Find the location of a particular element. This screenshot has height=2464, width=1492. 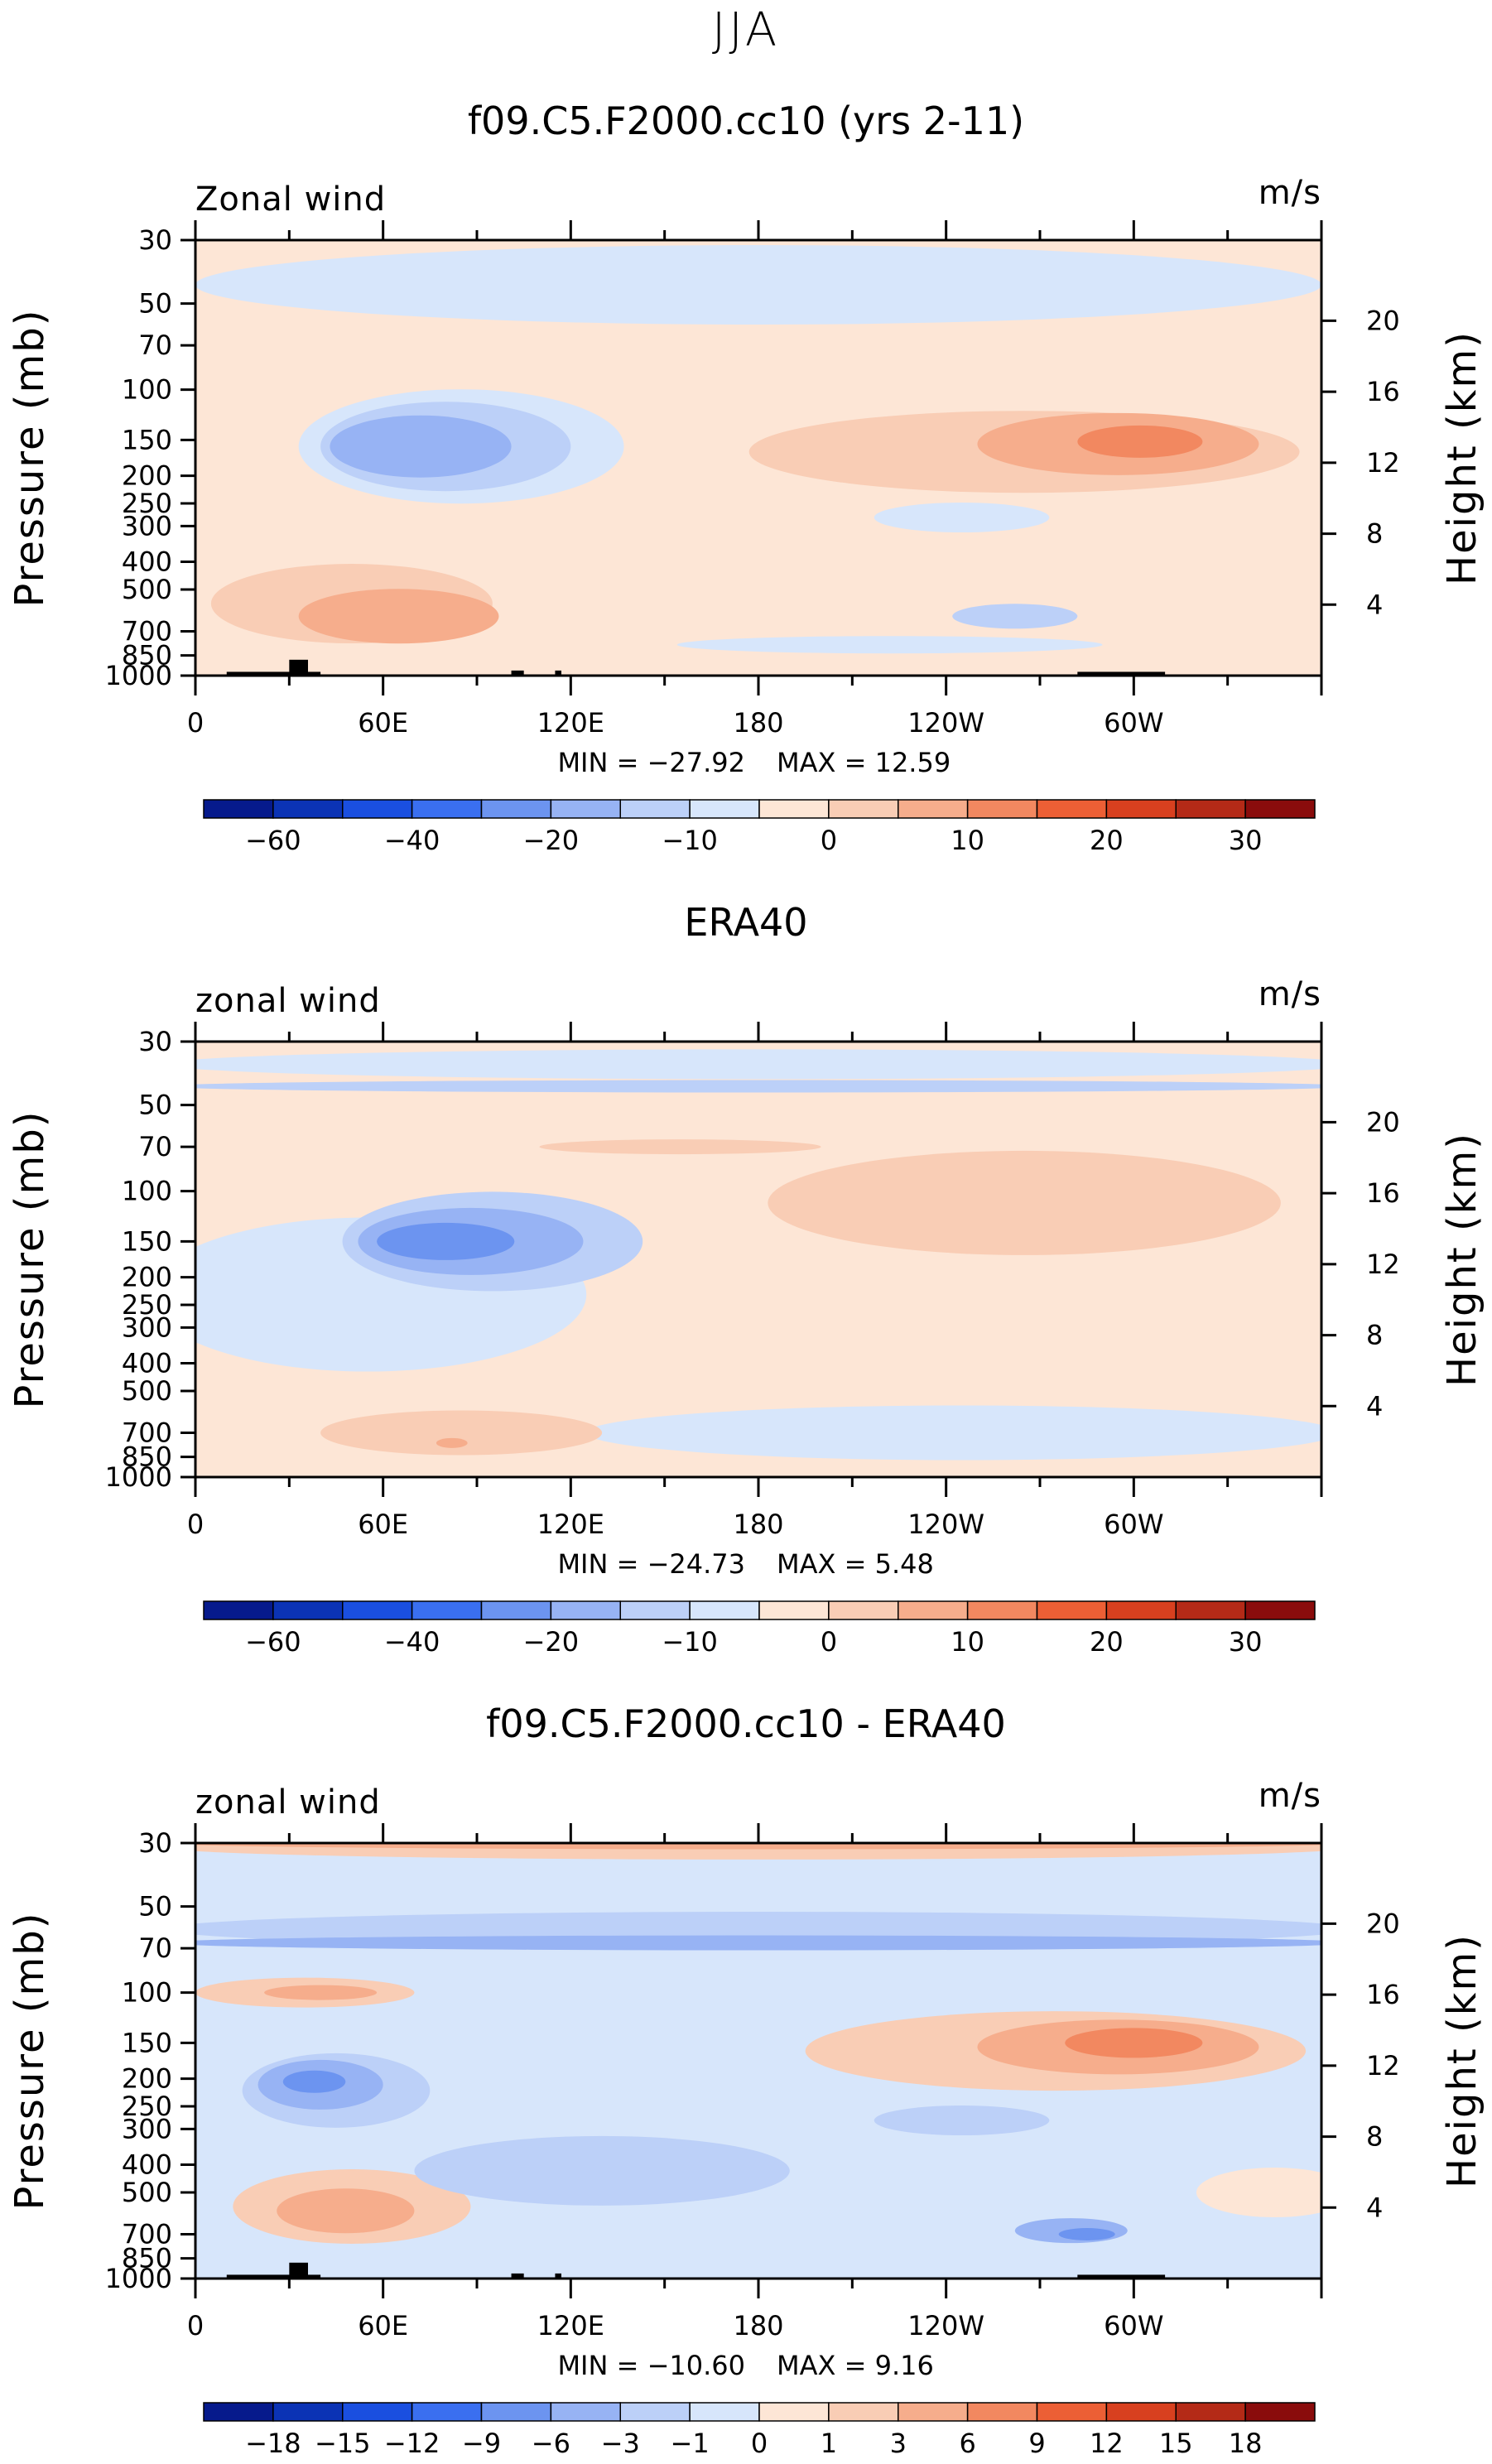

y-axis-label: Pressure (mb) is located at coordinates (30, 458).